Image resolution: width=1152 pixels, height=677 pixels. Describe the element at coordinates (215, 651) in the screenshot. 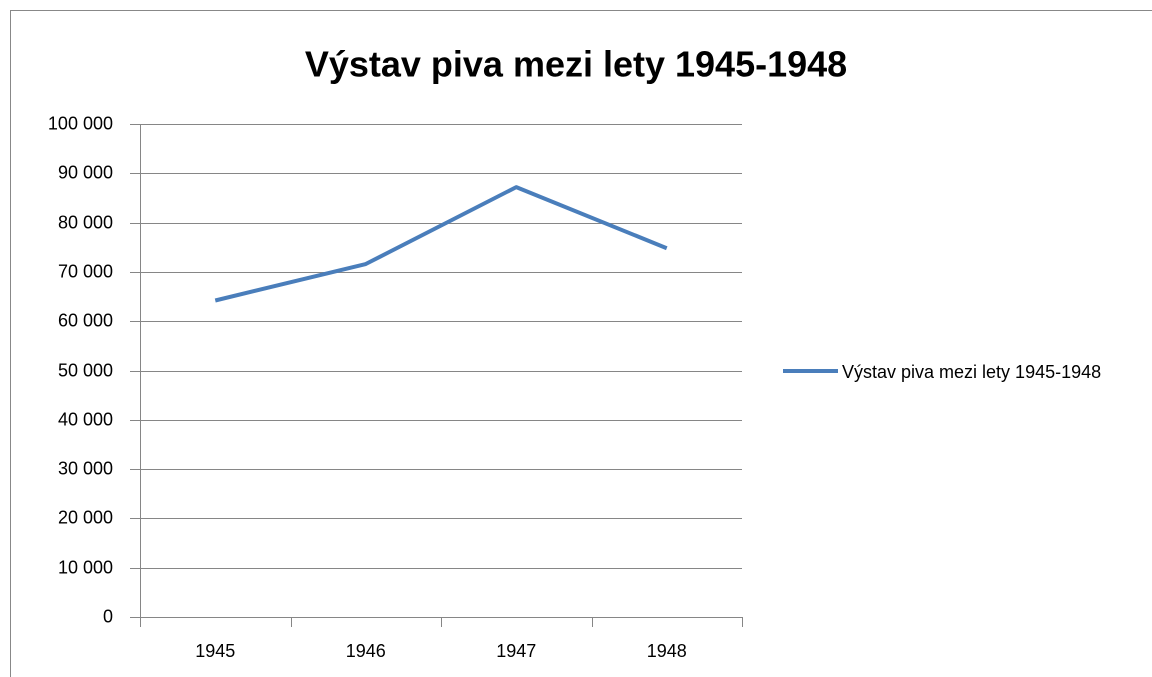

I see `x-tick-label: 1945` at that location.